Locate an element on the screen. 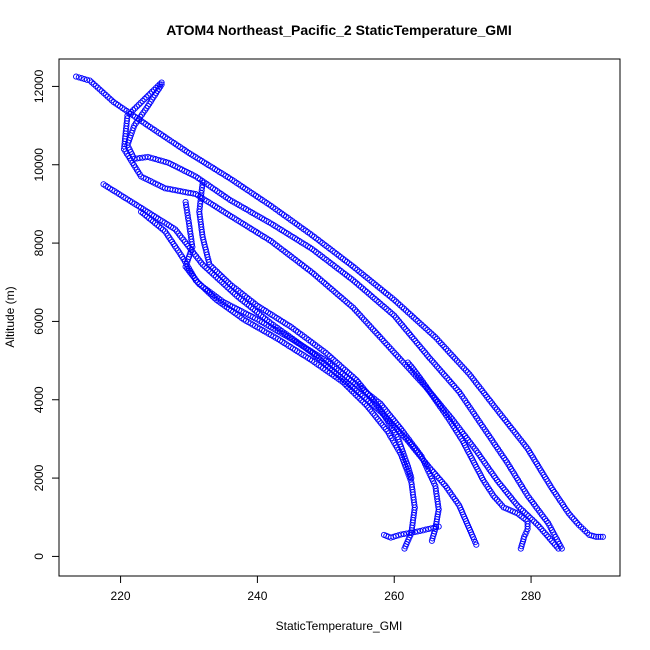 Image resolution: width=650 pixels, height=650 pixels. y-tick-label: 4000 is located at coordinates (39, 399).